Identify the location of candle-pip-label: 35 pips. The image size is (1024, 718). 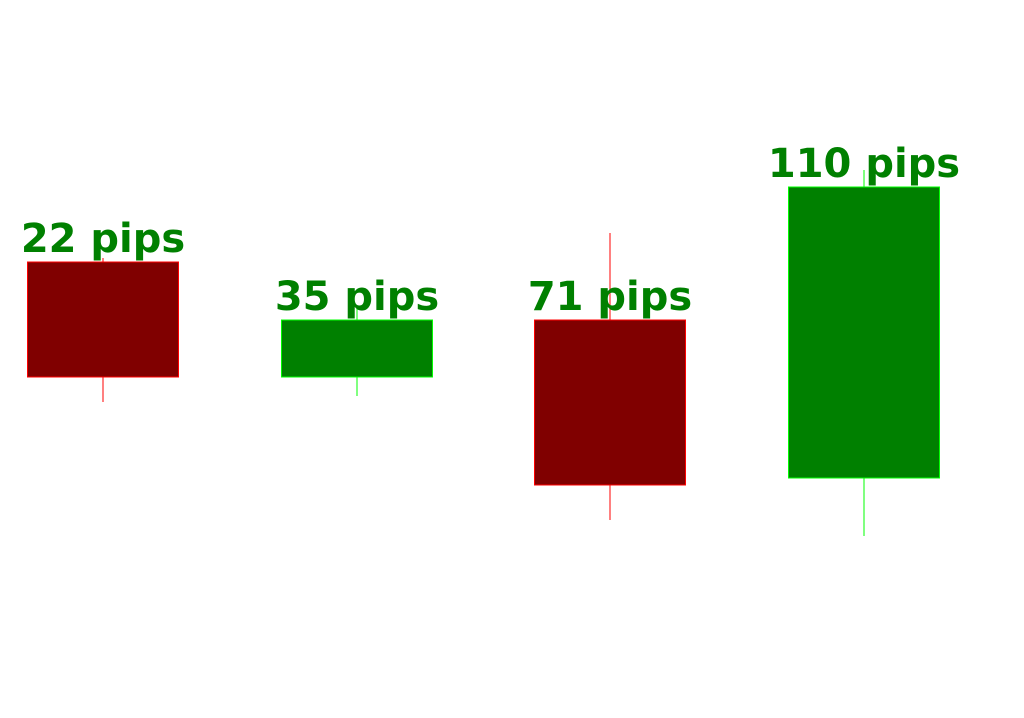
(357, 297).